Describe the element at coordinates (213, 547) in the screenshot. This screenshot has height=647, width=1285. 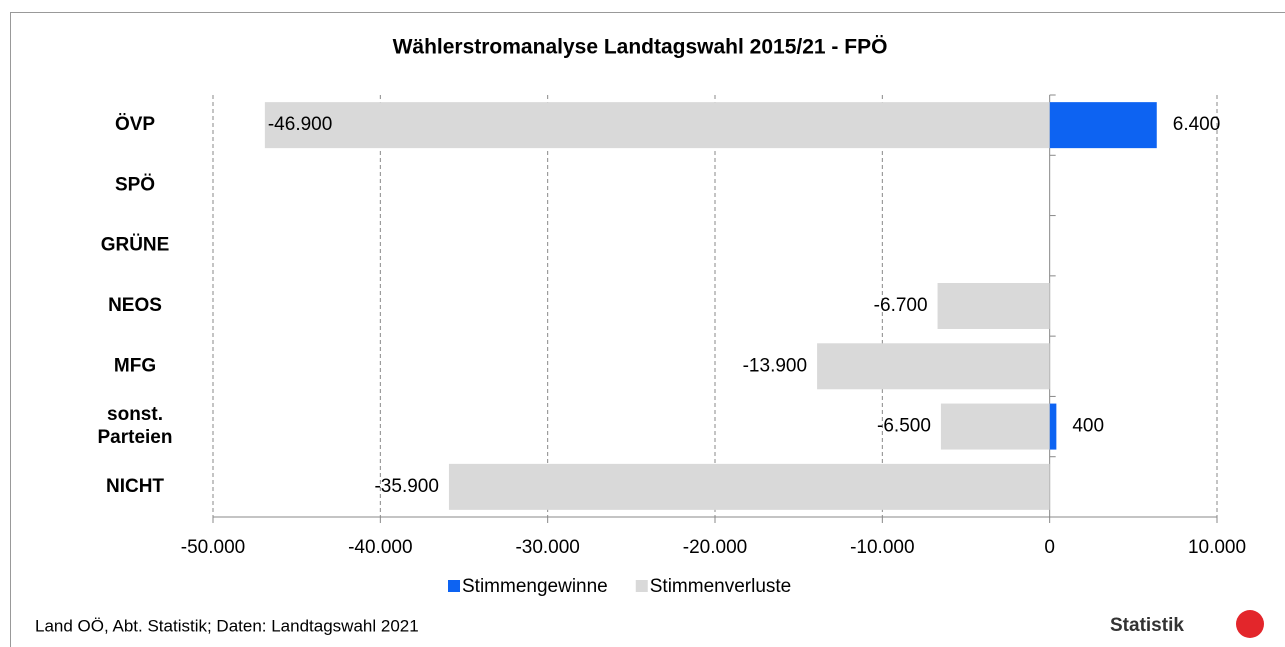
I see `x-tick-label: -50.000` at that location.